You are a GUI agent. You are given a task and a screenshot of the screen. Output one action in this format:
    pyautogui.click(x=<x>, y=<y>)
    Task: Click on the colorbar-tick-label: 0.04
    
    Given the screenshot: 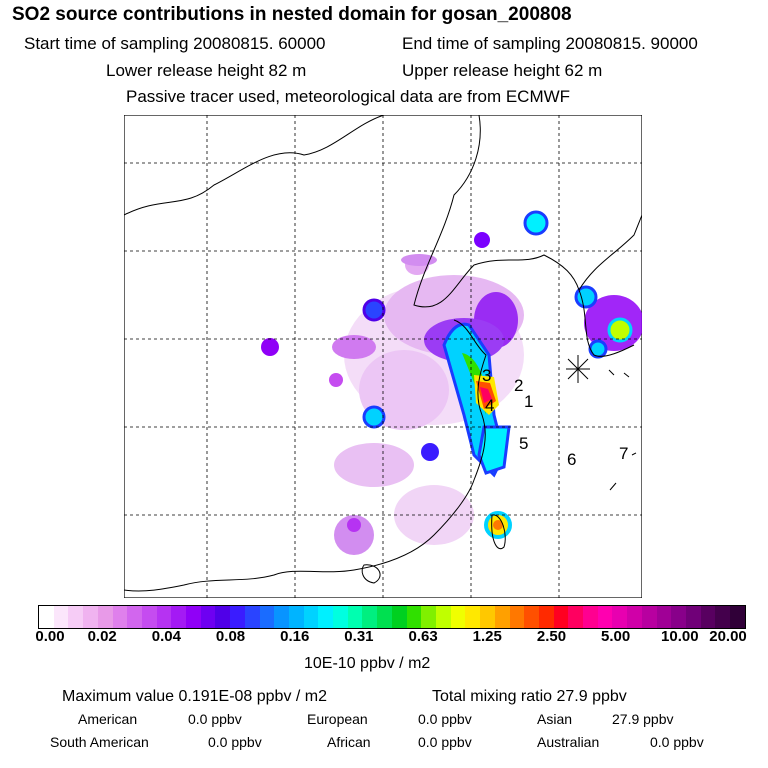 What is the action you would take?
    pyautogui.click(x=166, y=636)
    